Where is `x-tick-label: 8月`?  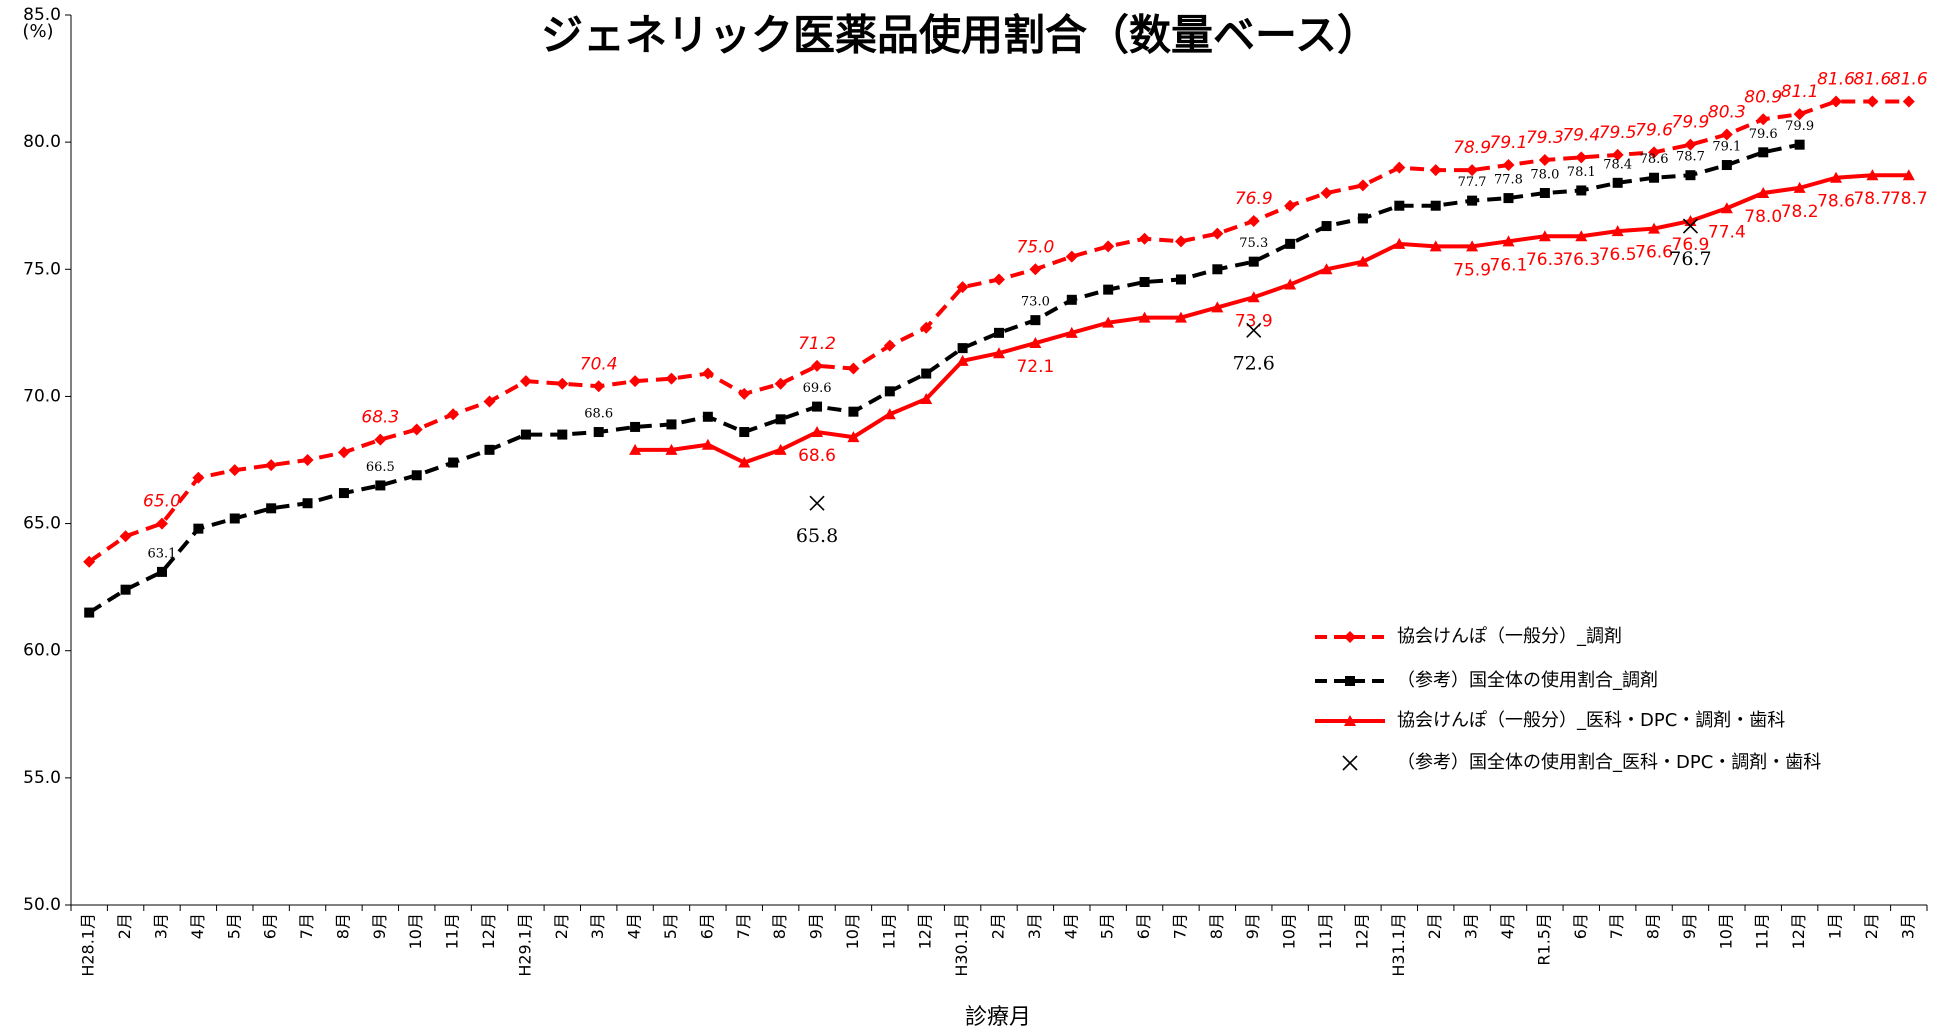 x-tick-label: 8月 is located at coordinates (1216, 926).